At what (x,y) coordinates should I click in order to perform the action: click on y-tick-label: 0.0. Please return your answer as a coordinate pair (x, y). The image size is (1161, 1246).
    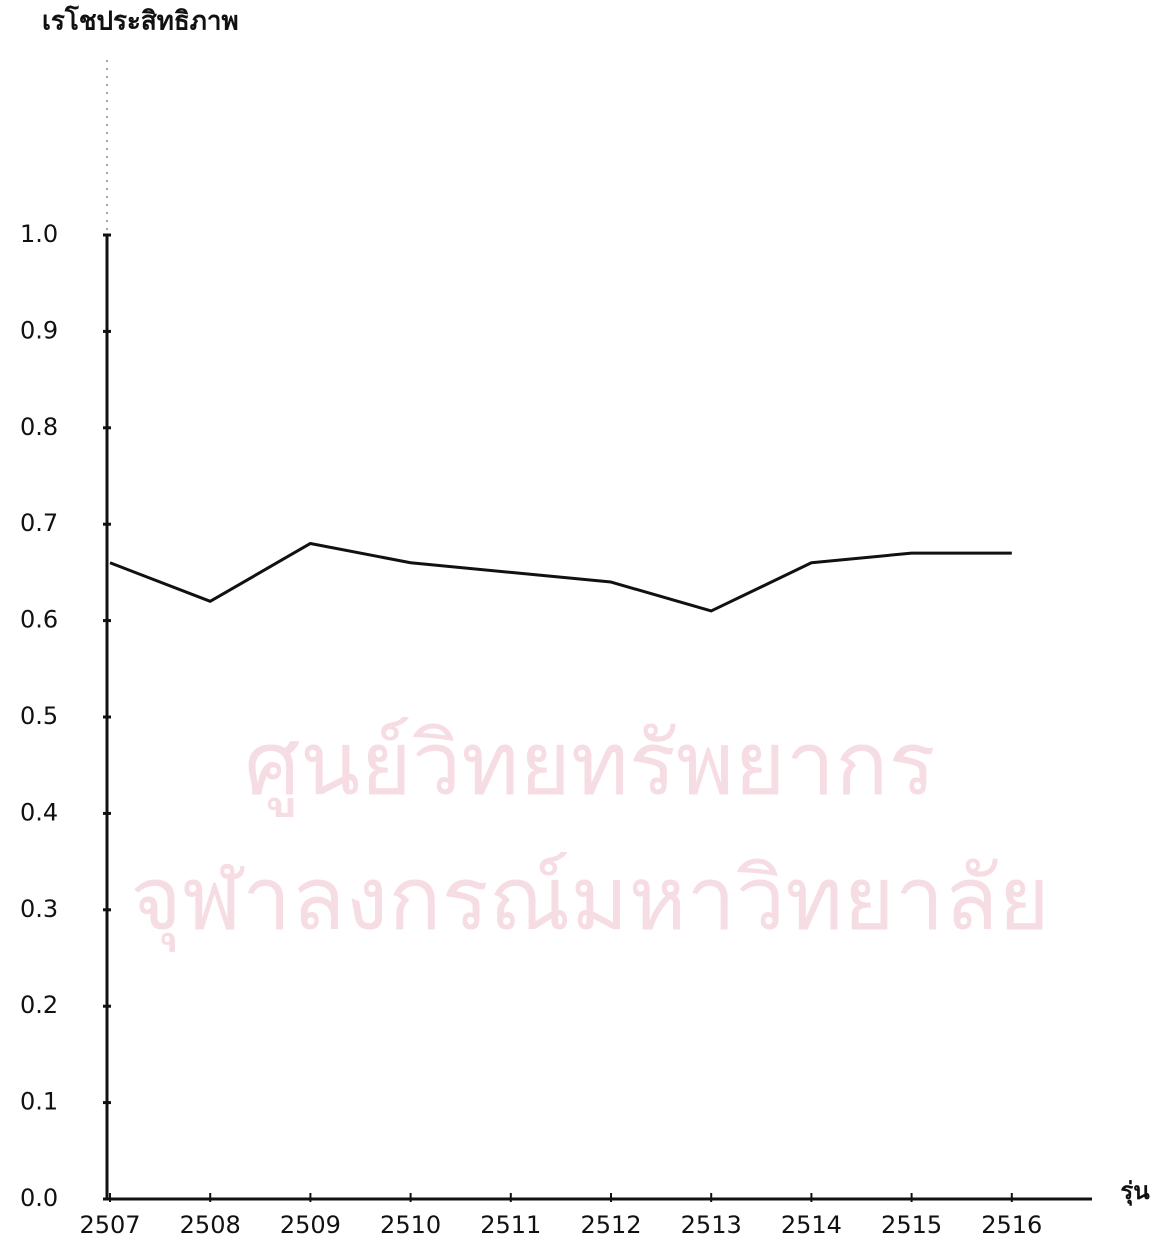
    Looking at the image, I should click on (39, 1198).